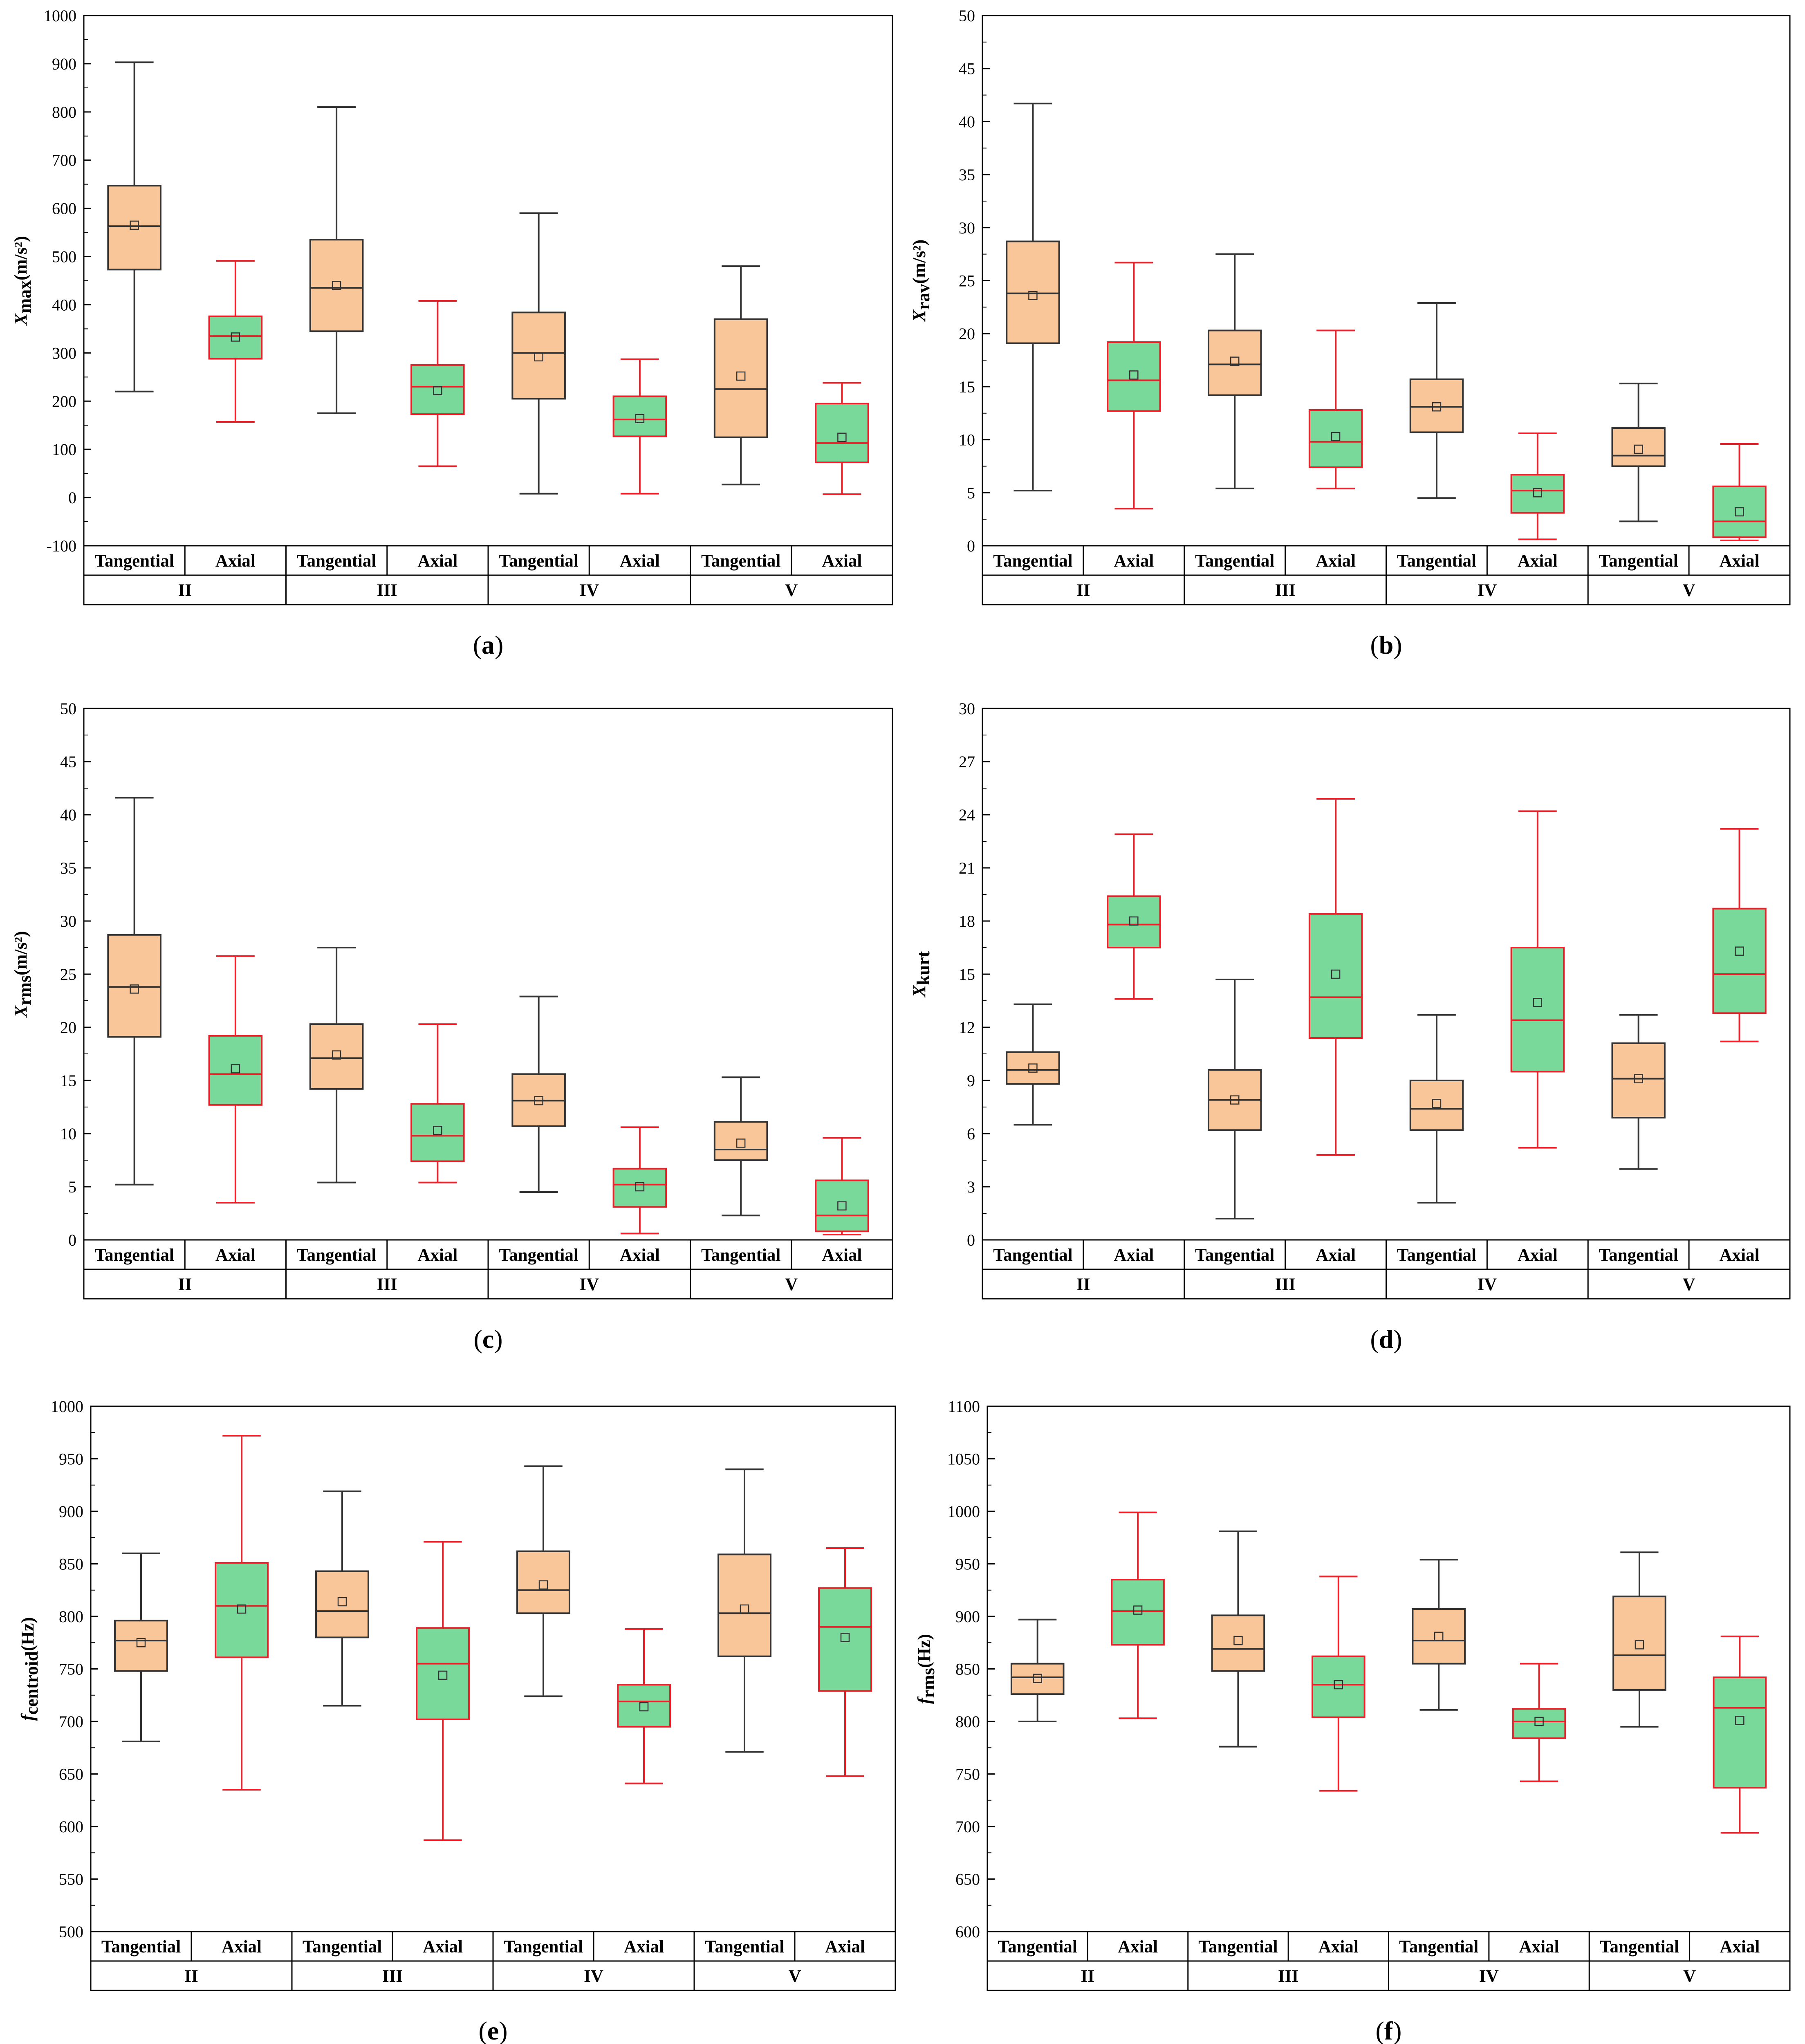 This screenshot has height=2044, width=1805. Describe the element at coordinates (1386, 1340) in the screenshot. I see `panel-caption: (d)` at that location.